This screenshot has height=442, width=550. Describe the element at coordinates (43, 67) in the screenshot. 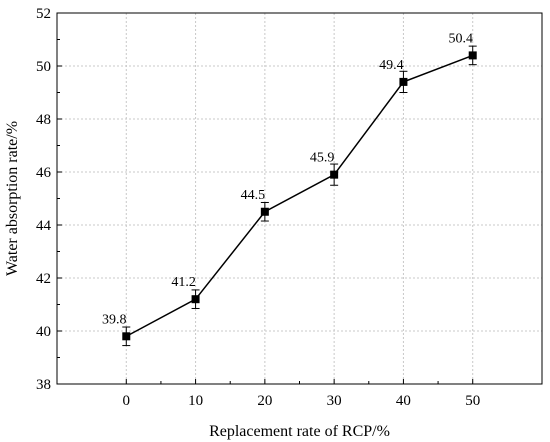

I see `y-tick-label: 50` at that location.